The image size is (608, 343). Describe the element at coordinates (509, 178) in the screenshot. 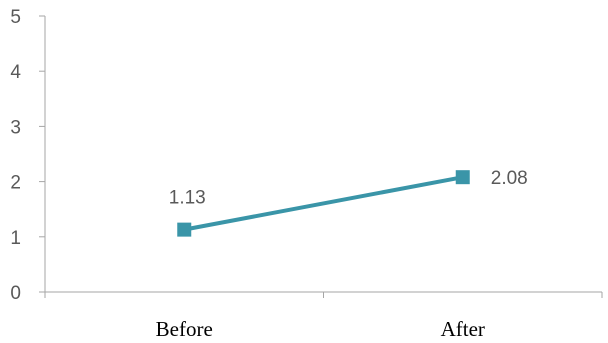

I see `data-label: 2.08` at that location.